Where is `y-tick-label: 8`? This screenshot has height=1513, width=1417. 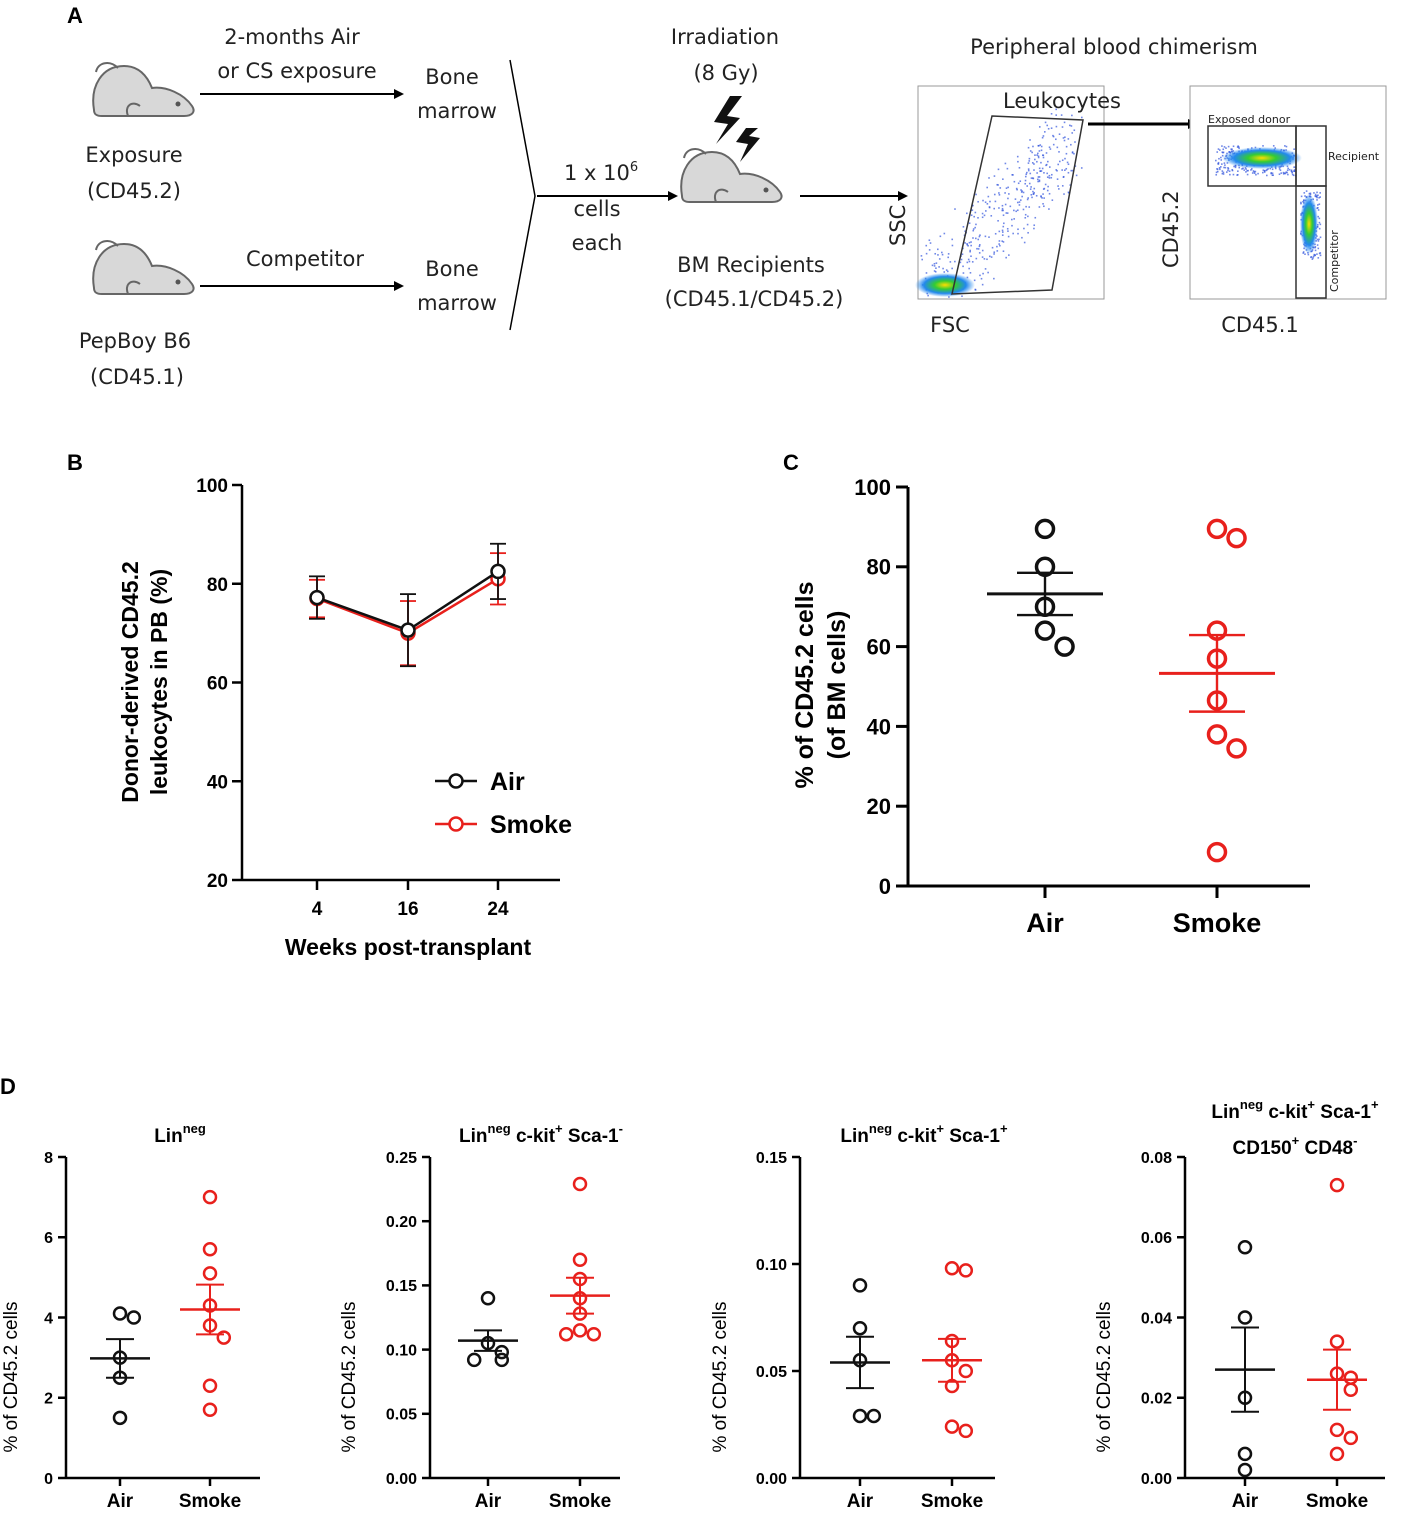
y-tick-label: 8 is located at coordinates (48, 1158).